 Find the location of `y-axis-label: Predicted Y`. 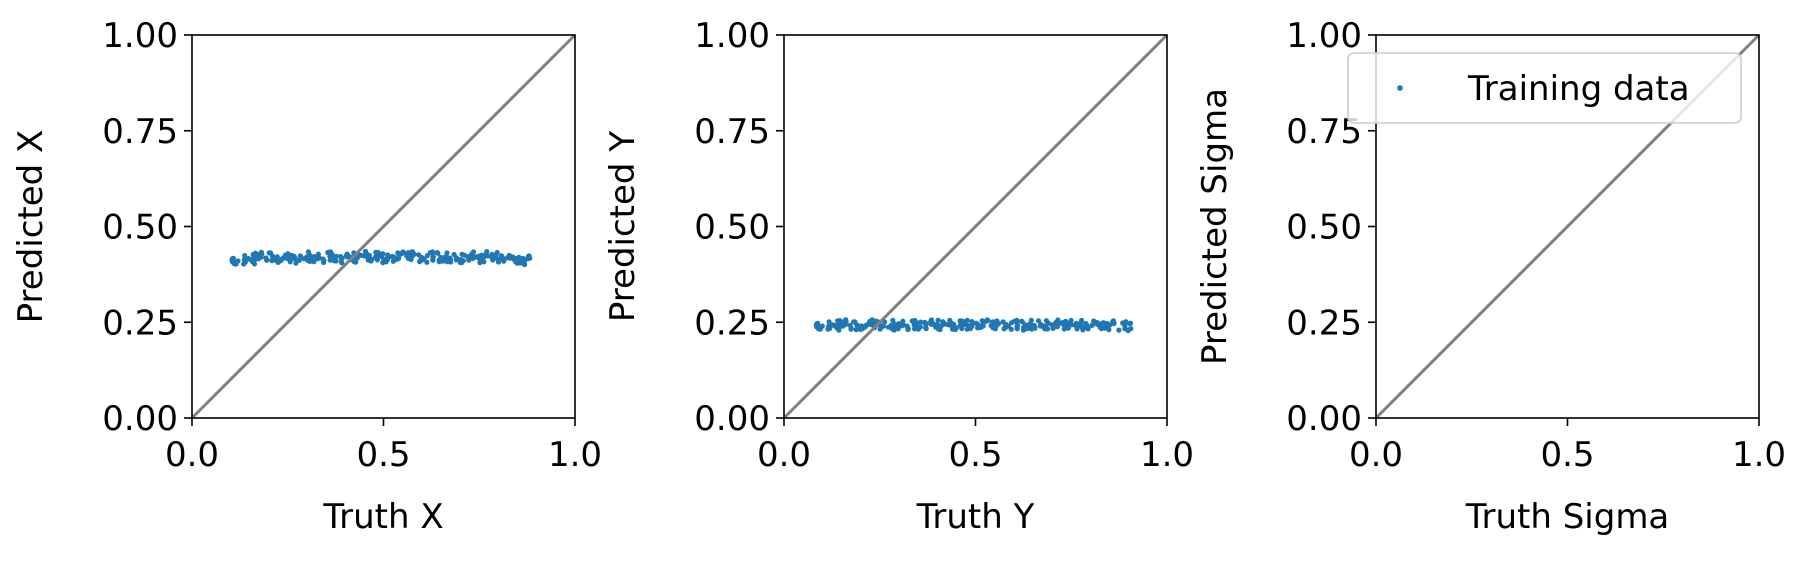

y-axis-label: Predicted Y is located at coordinates (623, 226).